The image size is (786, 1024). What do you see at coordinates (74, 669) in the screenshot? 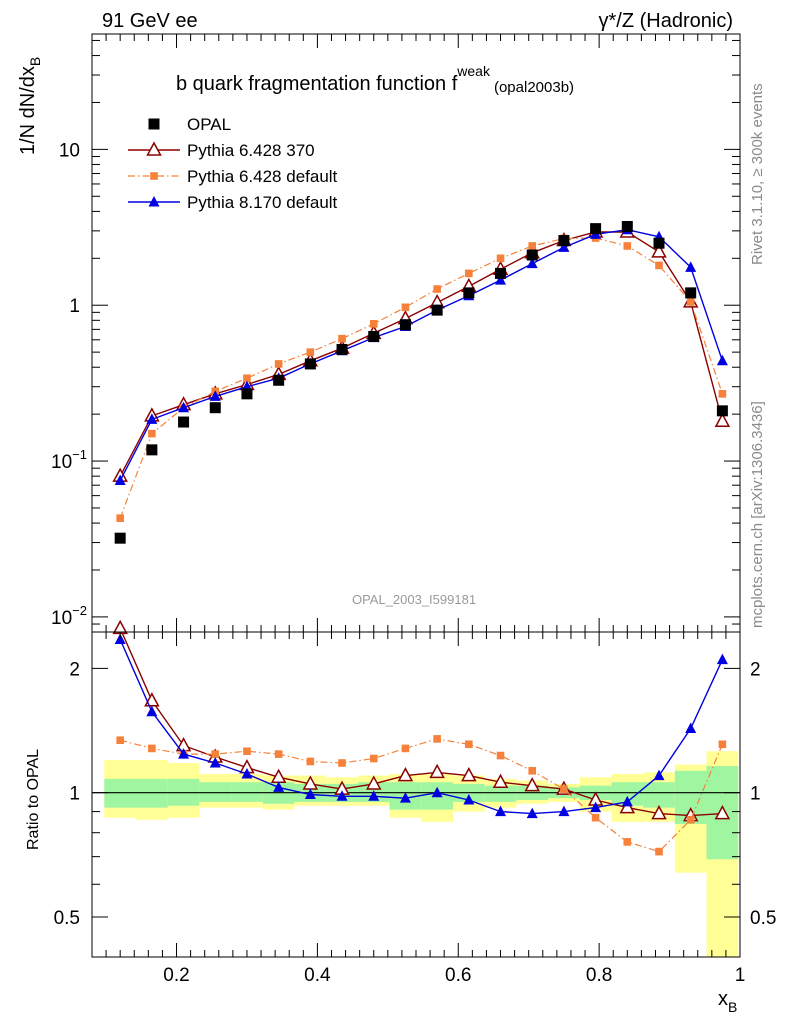
I see `ratio-y-tick-label-left: 2` at bounding box center [74, 669].